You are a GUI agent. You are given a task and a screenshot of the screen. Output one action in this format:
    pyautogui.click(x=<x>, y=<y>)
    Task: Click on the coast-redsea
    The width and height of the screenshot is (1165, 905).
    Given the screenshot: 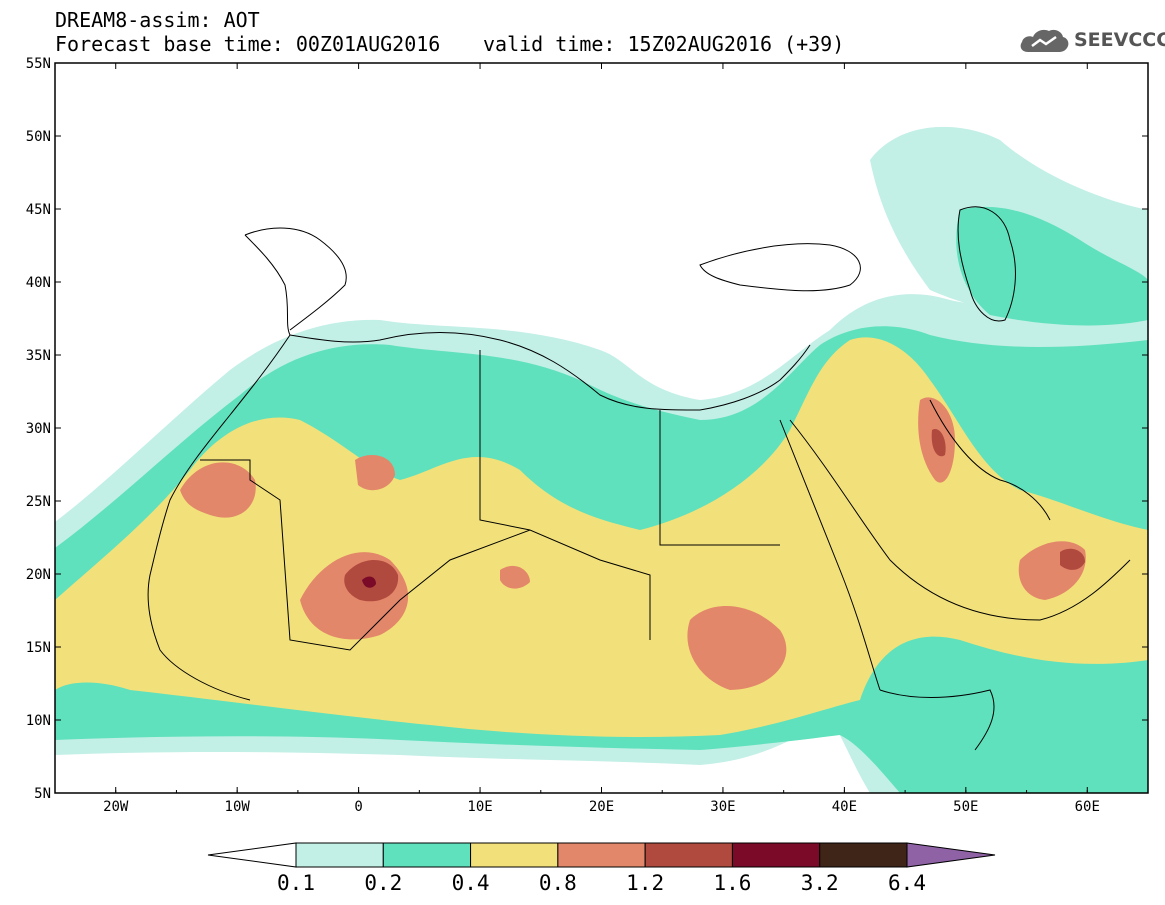 What is the action you would take?
    pyautogui.click(x=830, y=555)
    